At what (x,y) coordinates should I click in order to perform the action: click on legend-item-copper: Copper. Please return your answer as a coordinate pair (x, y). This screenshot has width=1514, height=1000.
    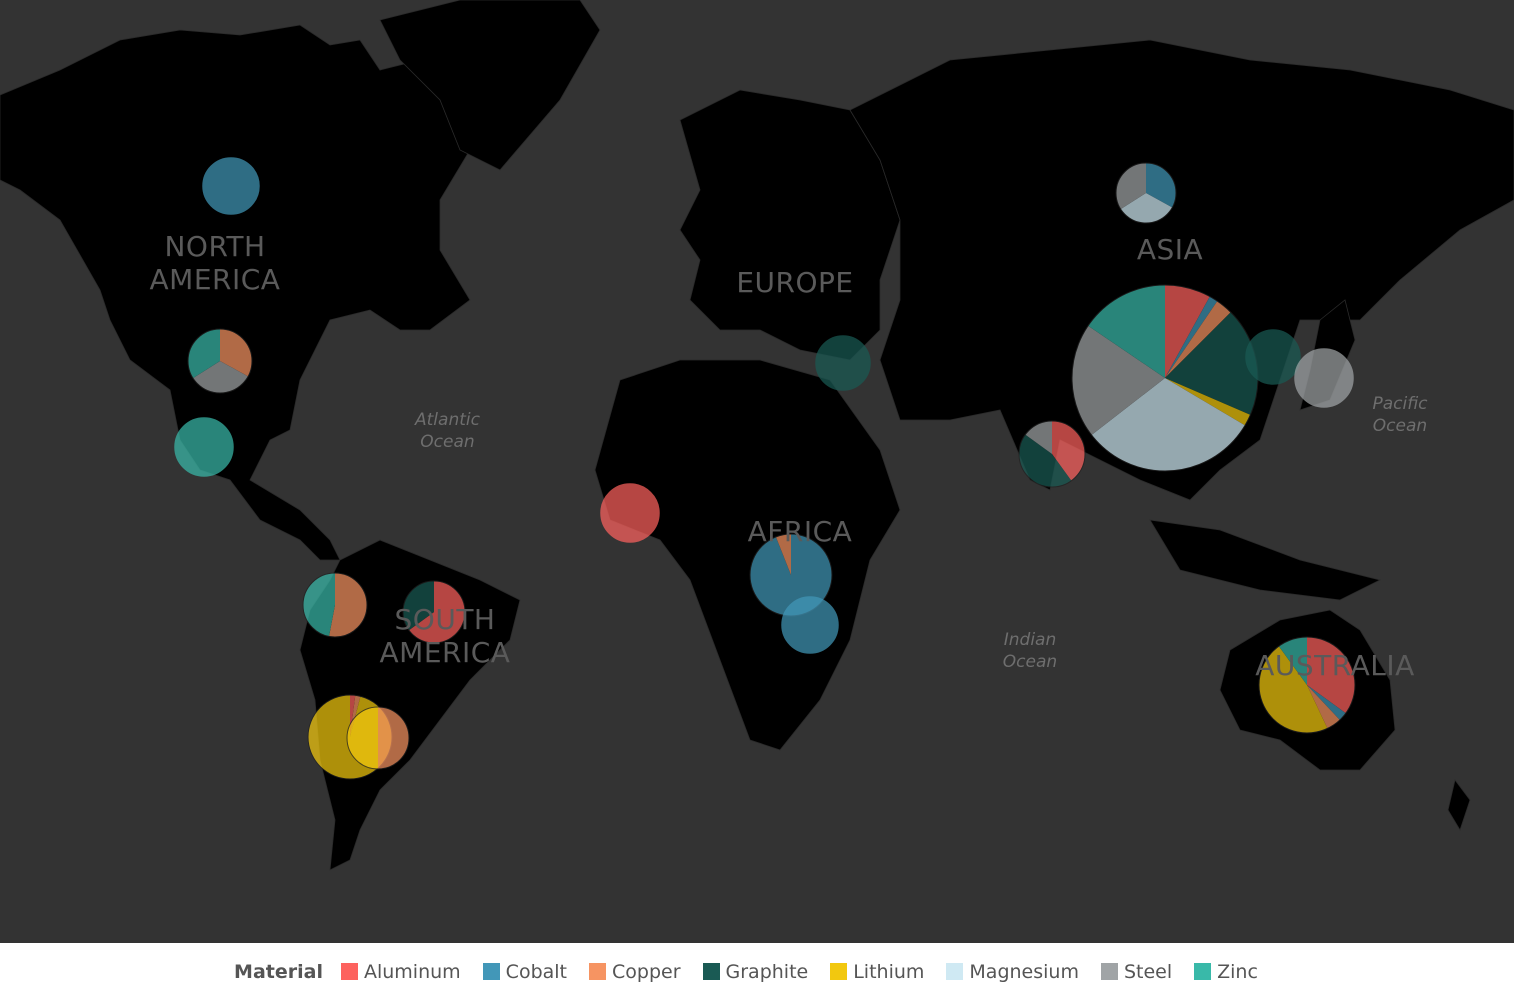
    Looking at the image, I should click on (635, 972).